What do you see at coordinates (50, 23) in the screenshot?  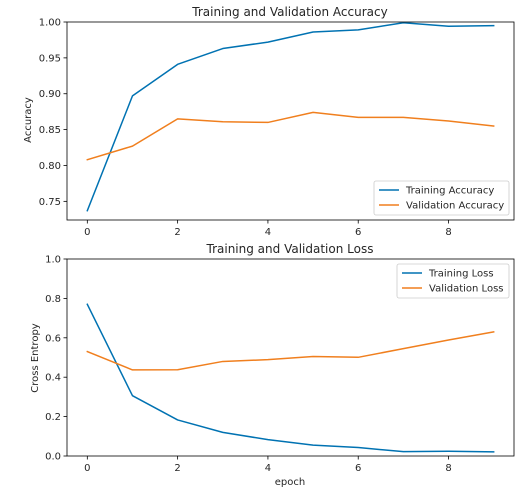 I see `accuracy-y-tick-label: 1.00` at bounding box center [50, 23].